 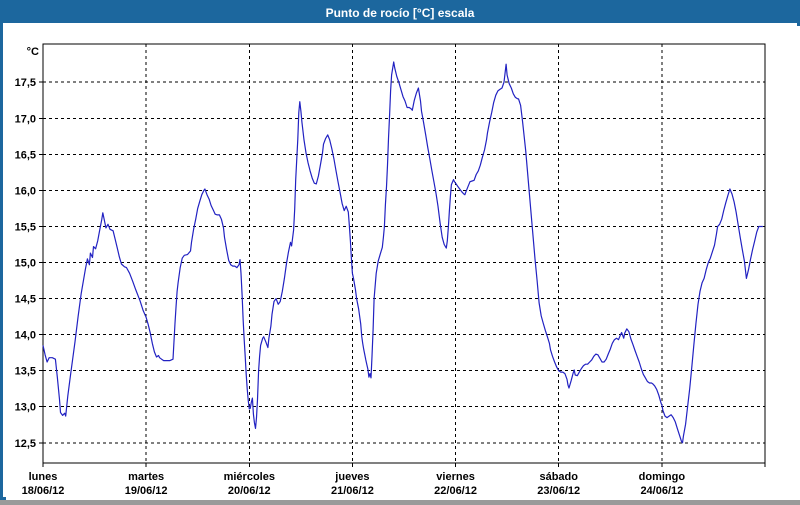 I want to click on y-tick-label: 15,5, so click(x=25, y=227).